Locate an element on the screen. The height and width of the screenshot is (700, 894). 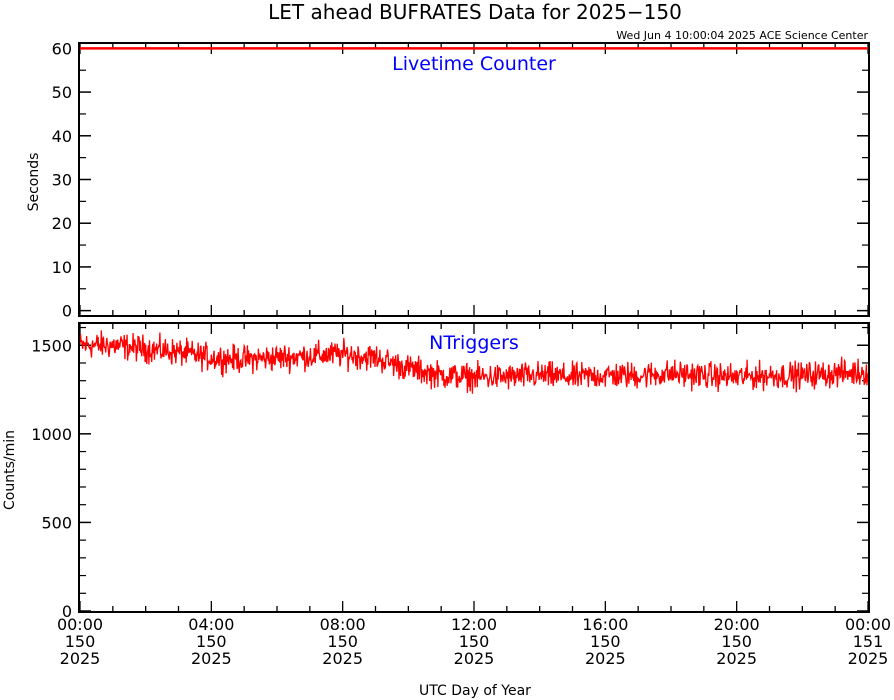
y-tick-label: 1000 is located at coordinates (51, 434).